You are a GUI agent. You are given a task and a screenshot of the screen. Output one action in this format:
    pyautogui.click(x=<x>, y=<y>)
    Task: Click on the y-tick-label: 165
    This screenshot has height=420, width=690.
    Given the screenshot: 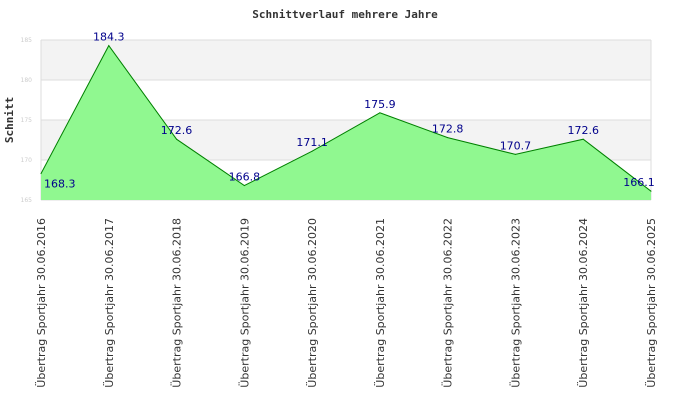 What is the action you would take?
    pyautogui.click(x=27, y=200)
    